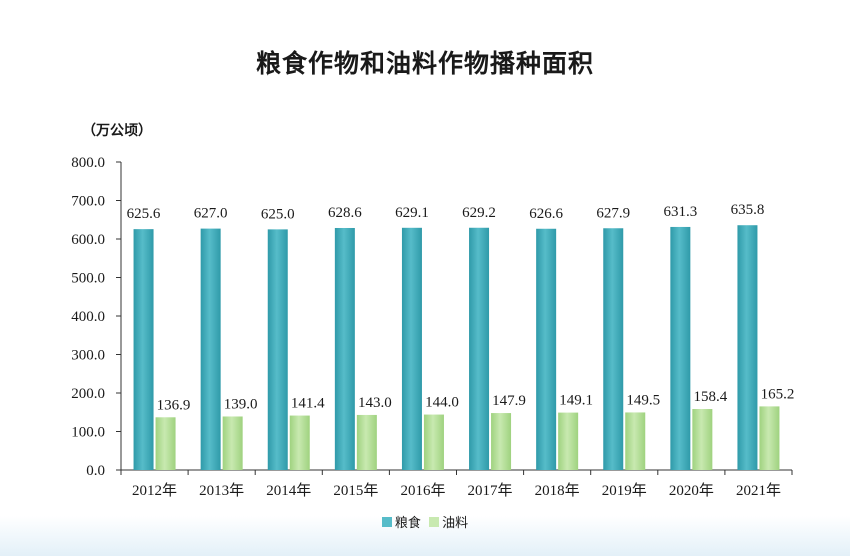 This screenshot has height=556, width=850. What do you see at coordinates (557, 490) in the screenshot?
I see `x-tick-label: 2018年` at bounding box center [557, 490].